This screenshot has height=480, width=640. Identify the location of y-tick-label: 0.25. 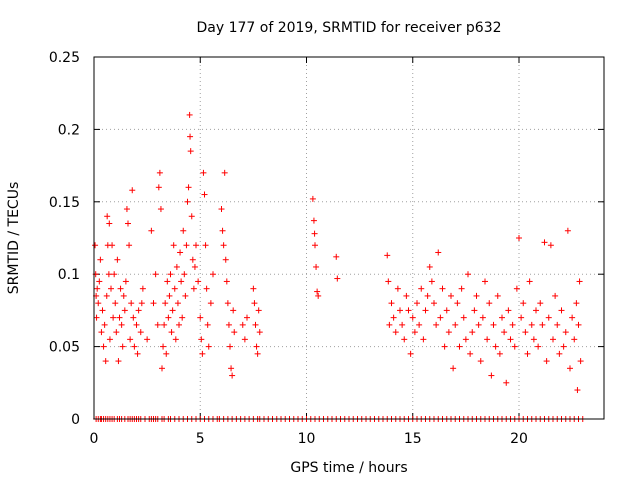
(64, 58).